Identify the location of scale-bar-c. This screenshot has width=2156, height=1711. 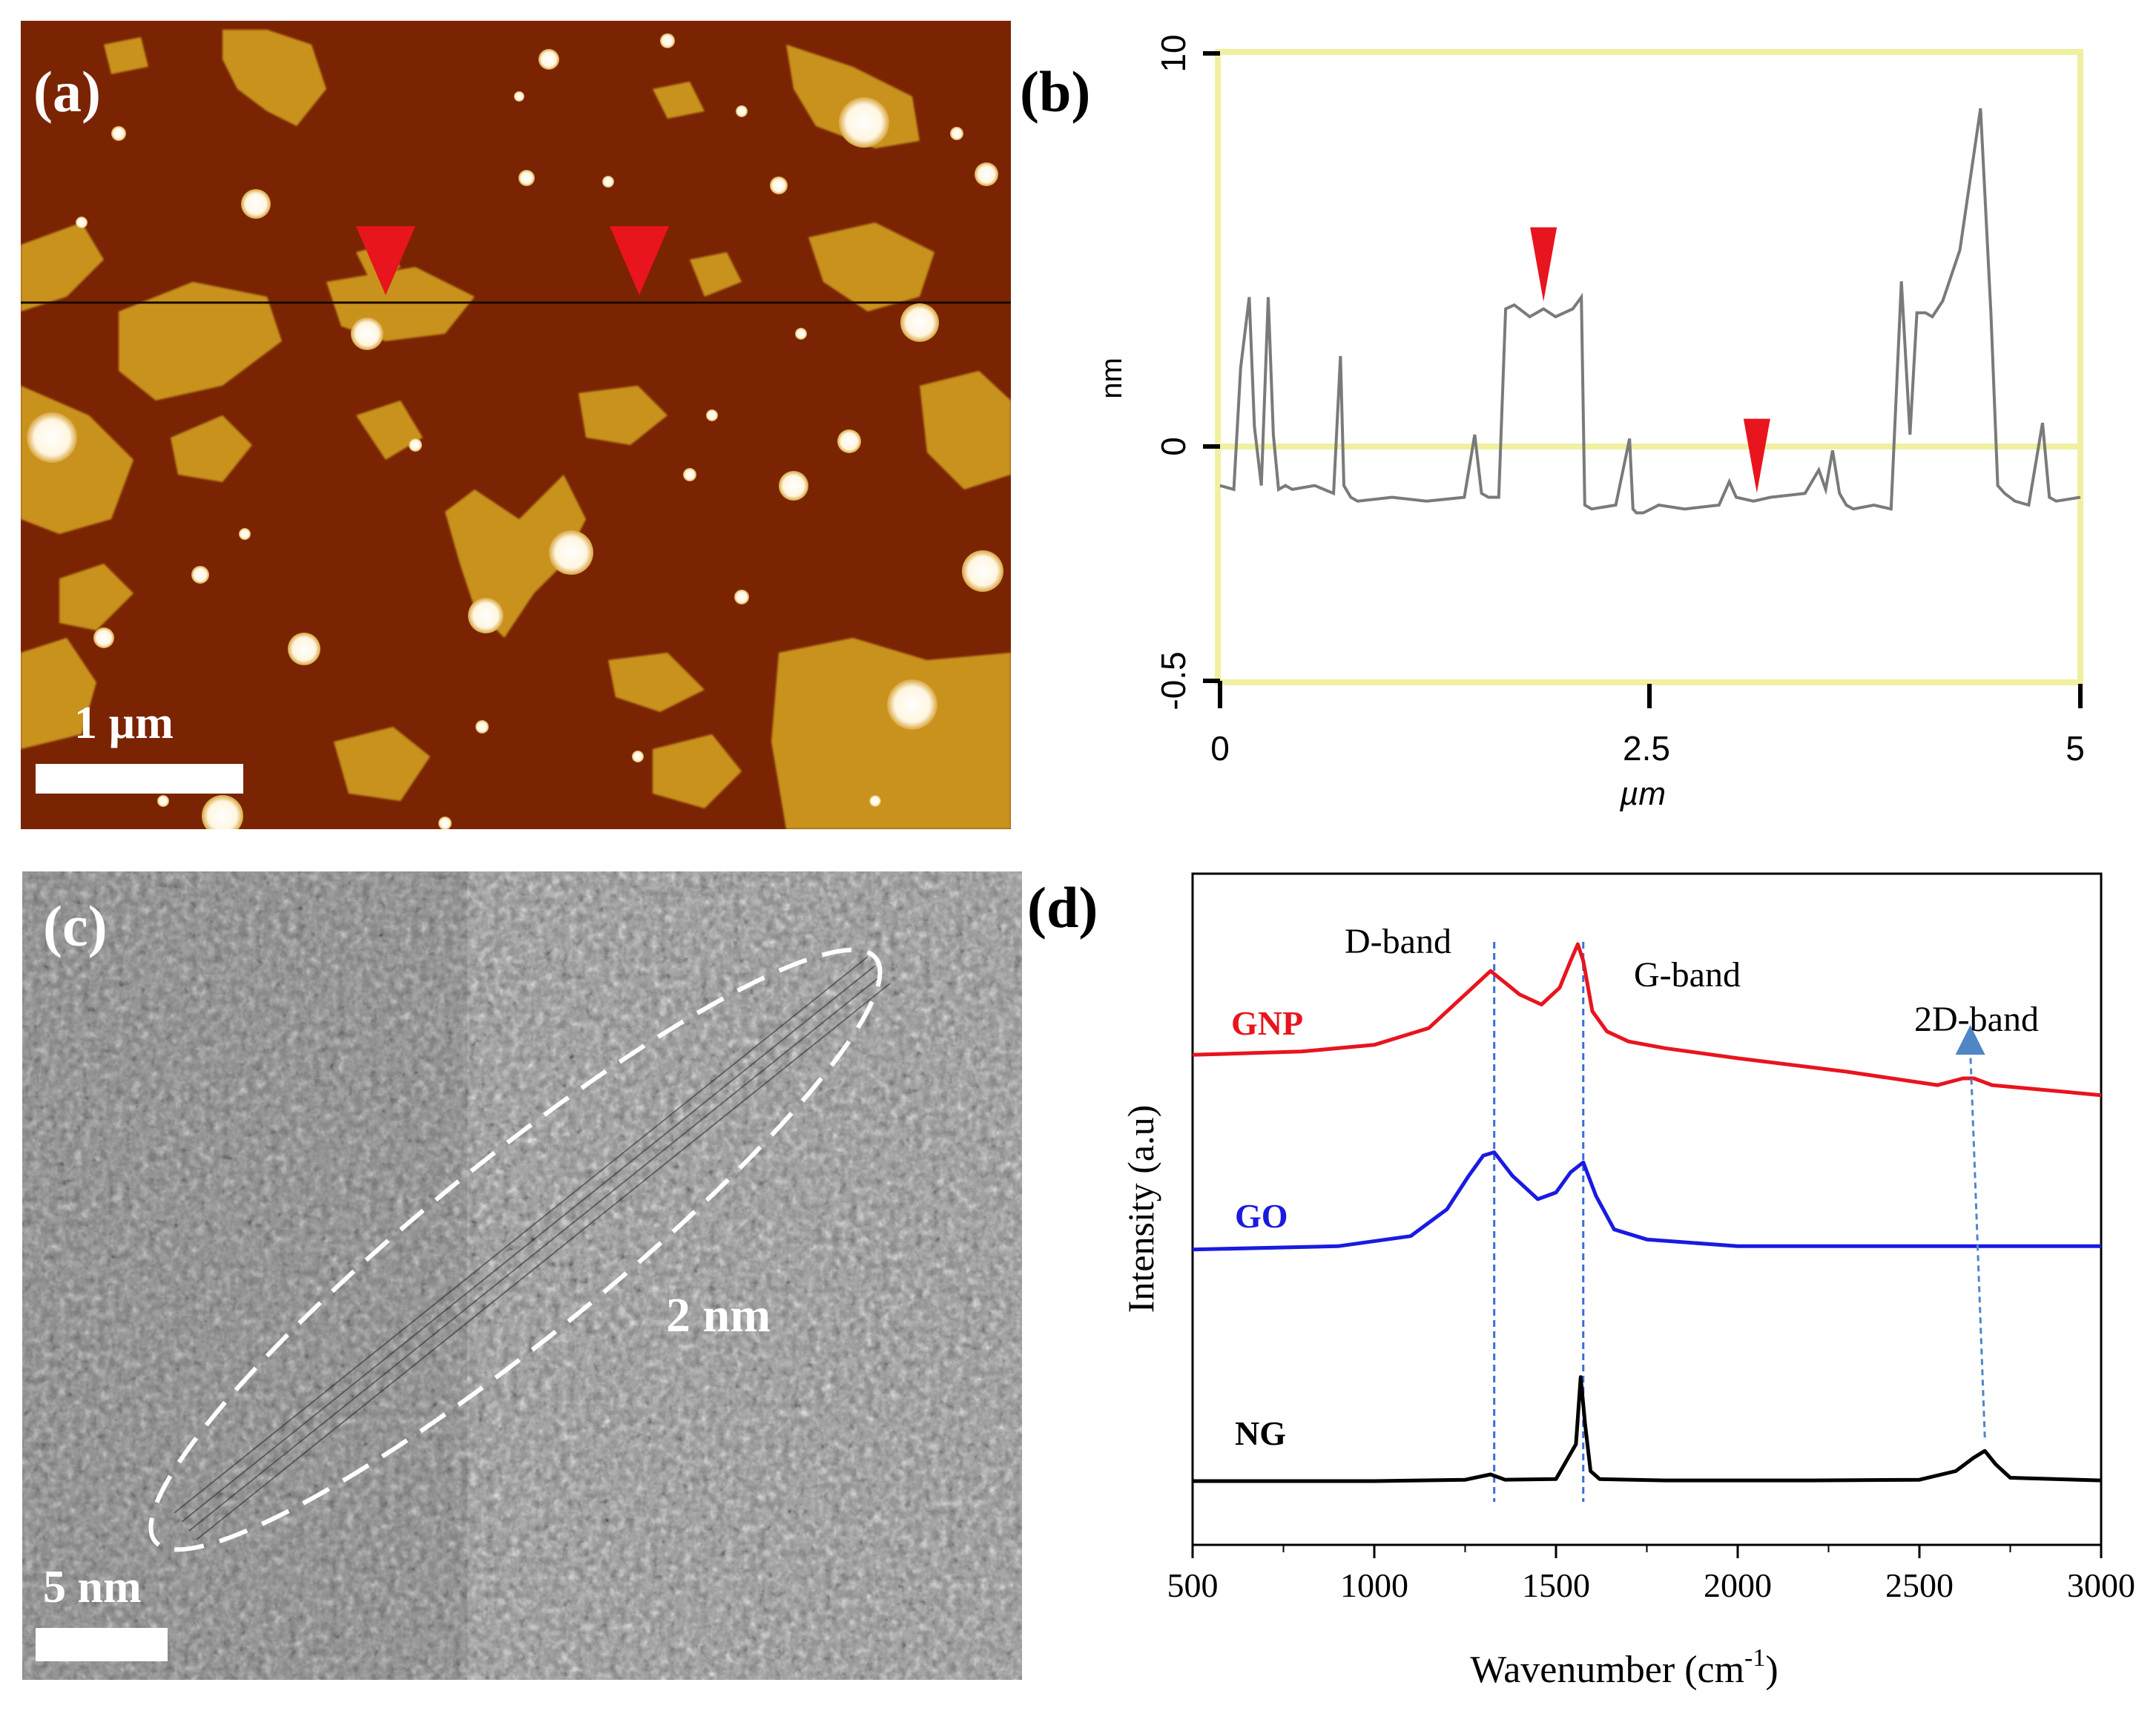
(102, 1645).